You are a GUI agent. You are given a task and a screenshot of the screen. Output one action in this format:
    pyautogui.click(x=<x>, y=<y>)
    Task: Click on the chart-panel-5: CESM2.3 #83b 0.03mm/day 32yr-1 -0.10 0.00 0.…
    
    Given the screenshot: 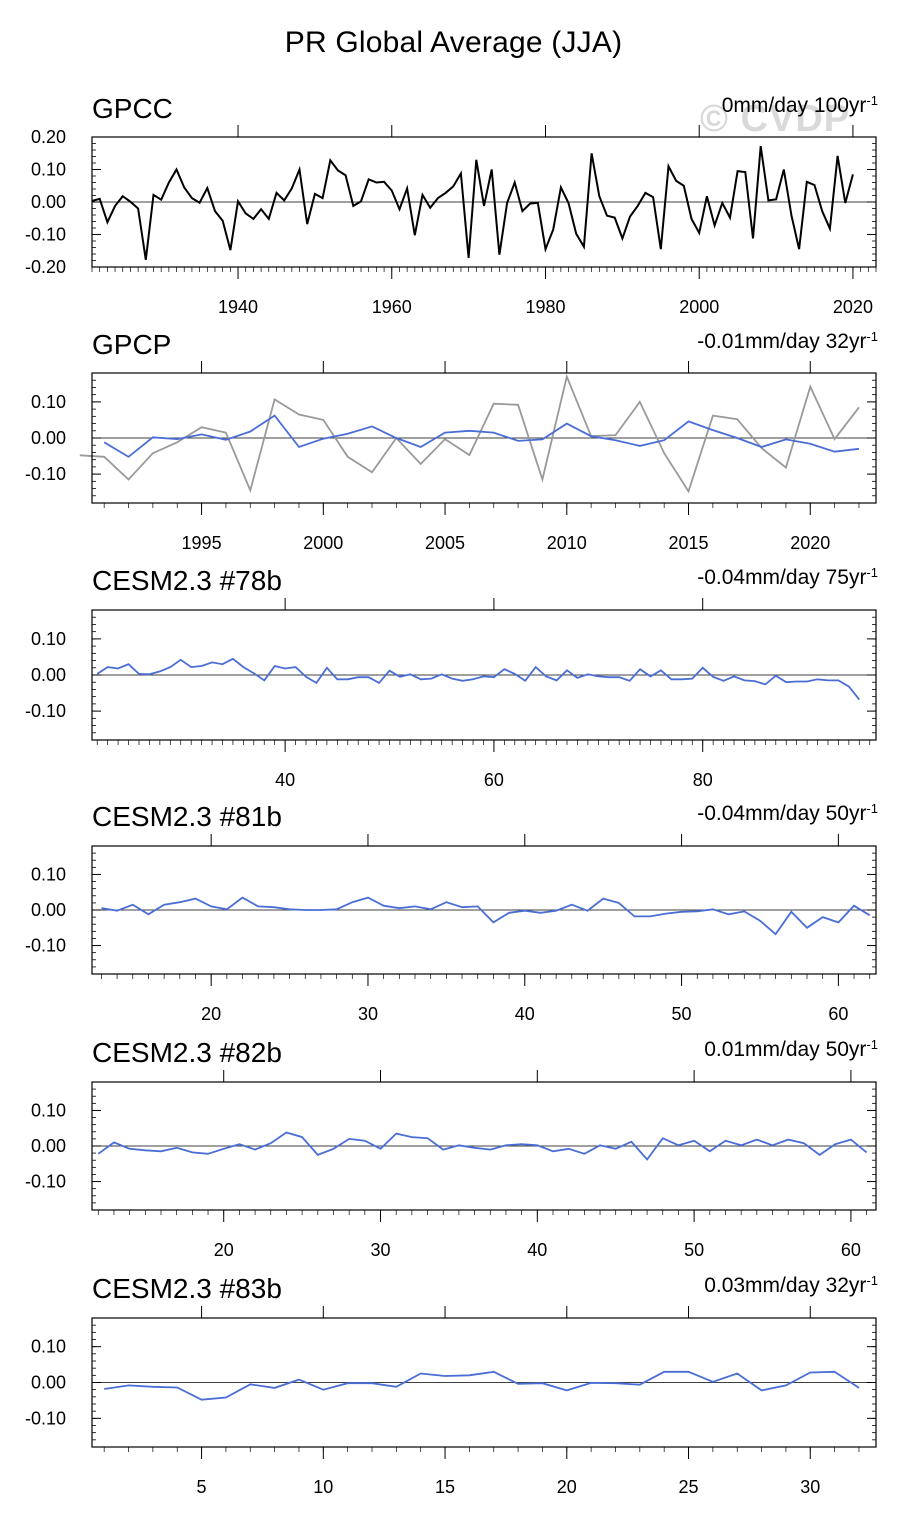 What is the action you would take?
    pyautogui.click(x=451, y=1385)
    